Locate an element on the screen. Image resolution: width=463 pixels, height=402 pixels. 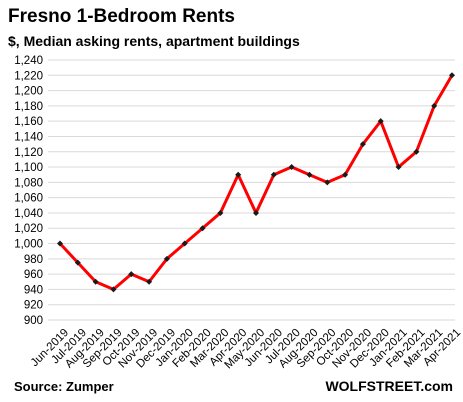
y-tick-label: 900 is located at coordinates (33, 321).